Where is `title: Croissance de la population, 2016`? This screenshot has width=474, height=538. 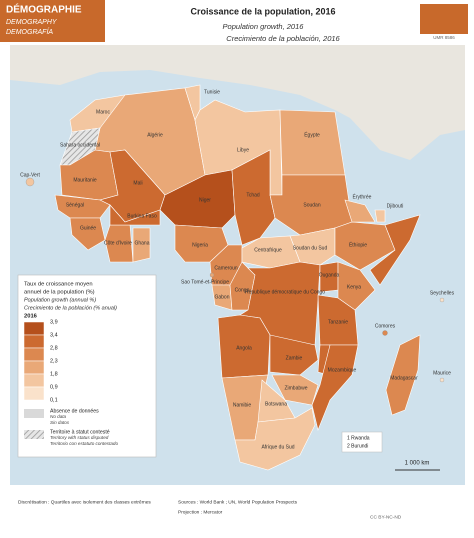
title: Croissance de la population, 2016 is located at coordinates (262, 11).